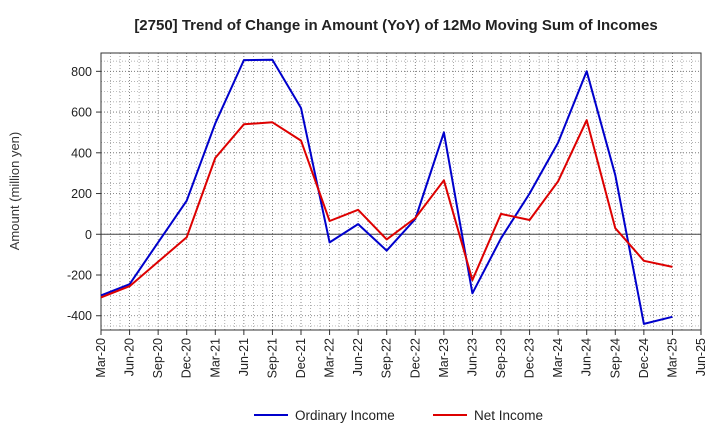  What do you see at coordinates (672, 358) in the screenshot?
I see `x-tick-label: Mar-25` at bounding box center [672, 358].